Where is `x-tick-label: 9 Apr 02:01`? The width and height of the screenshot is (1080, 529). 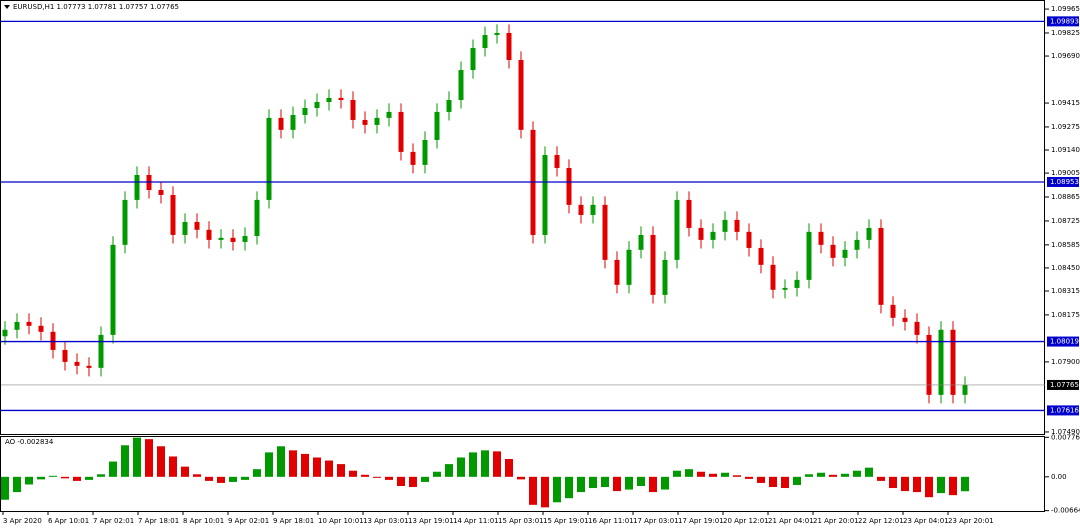
x-tick-label: 9 Apr 02:01 is located at coordinates (248, 521).